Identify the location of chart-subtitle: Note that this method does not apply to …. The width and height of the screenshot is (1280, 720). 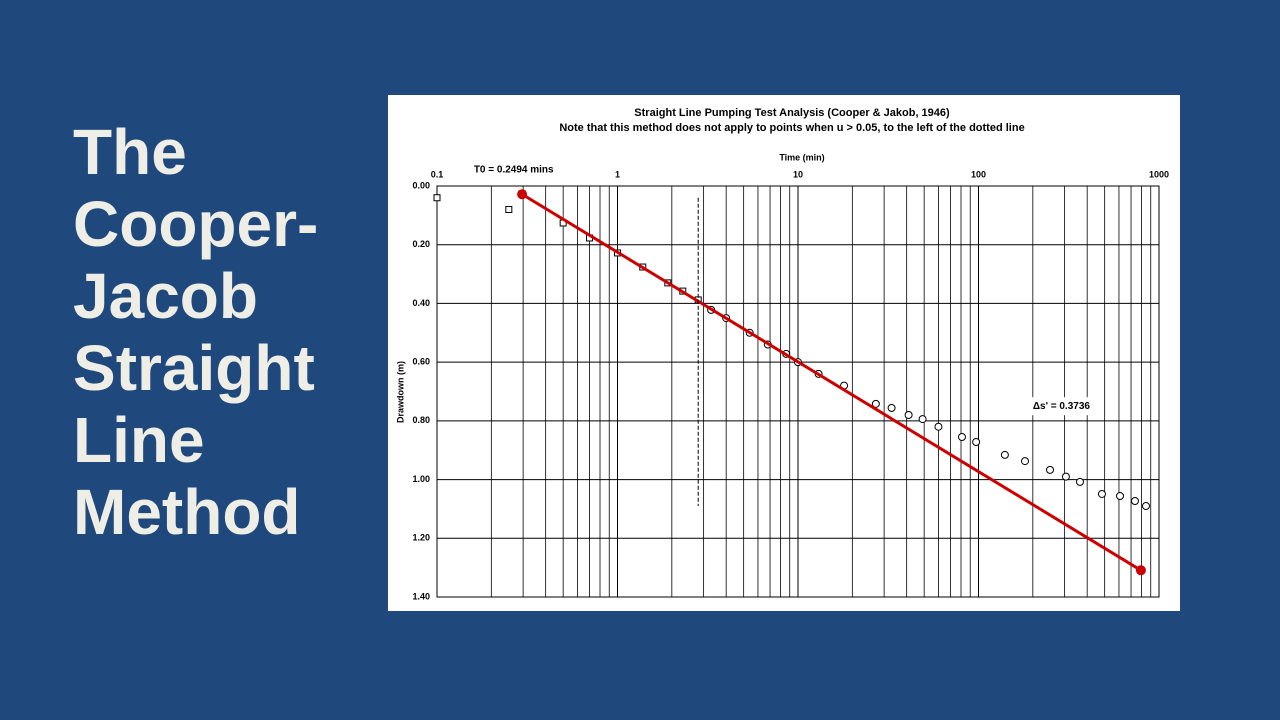
(791, 128).